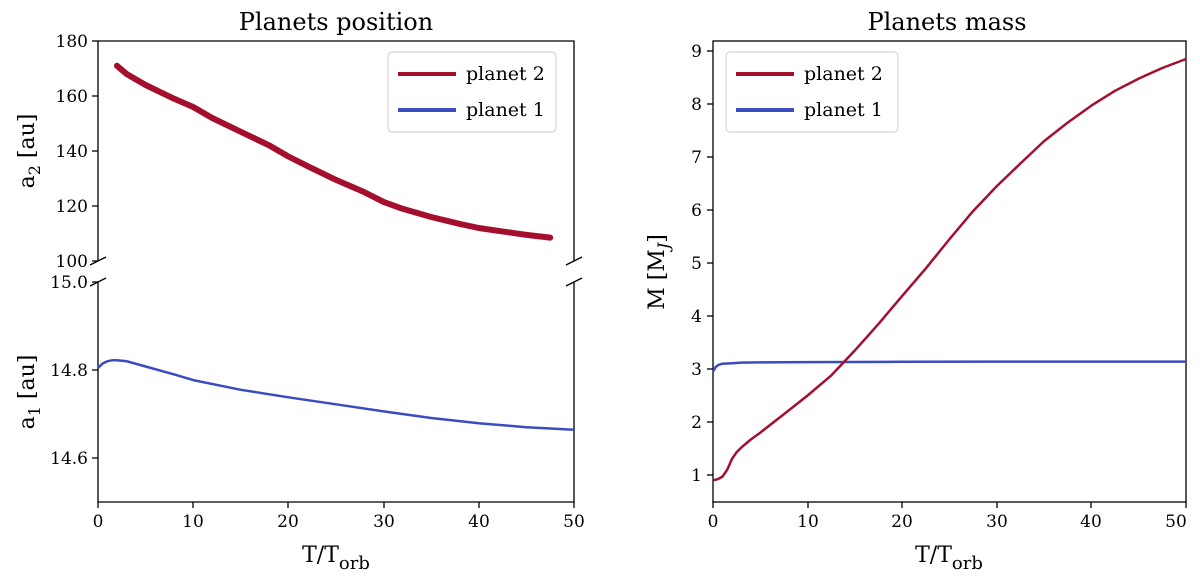 The width and height of the screenshot is (1200, 577). Describe the element at coordinates (288, 522) in the screenshot. I see `left-x-tick-label: 20` at that location.